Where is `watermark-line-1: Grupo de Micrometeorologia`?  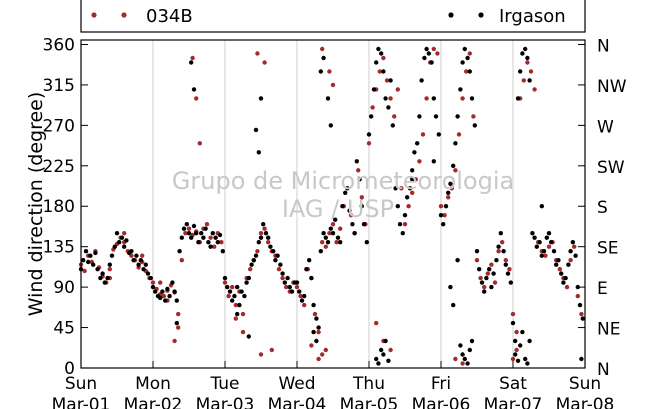
watermark-line-1: Grupo de Micrometeorologia is located at coordinates (343, 181).